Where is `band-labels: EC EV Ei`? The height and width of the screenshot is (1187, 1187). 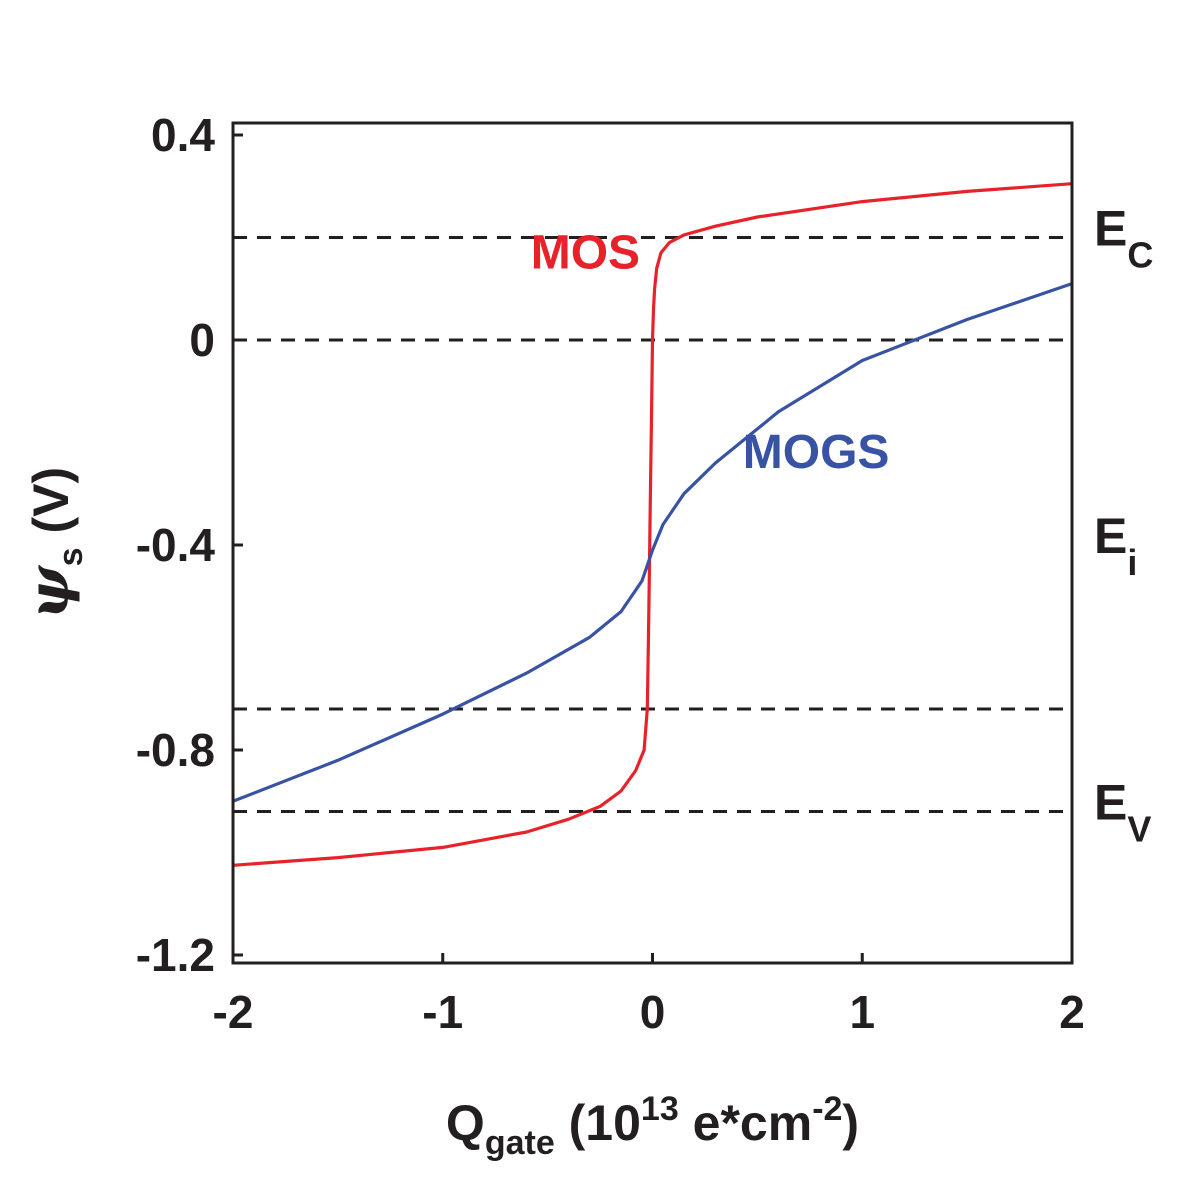 band-labels: EC EV Ei is located at coordinates (1123, 525).